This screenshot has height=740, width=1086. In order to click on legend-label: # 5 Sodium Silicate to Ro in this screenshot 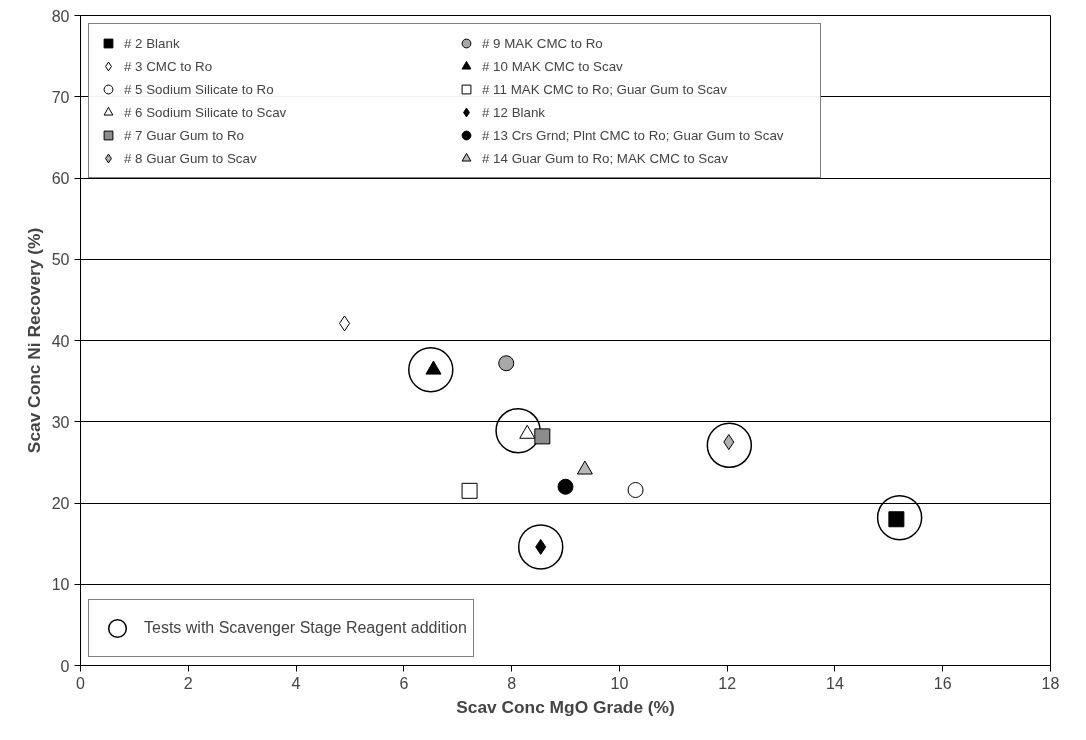, I will do `click(199, 89)`.